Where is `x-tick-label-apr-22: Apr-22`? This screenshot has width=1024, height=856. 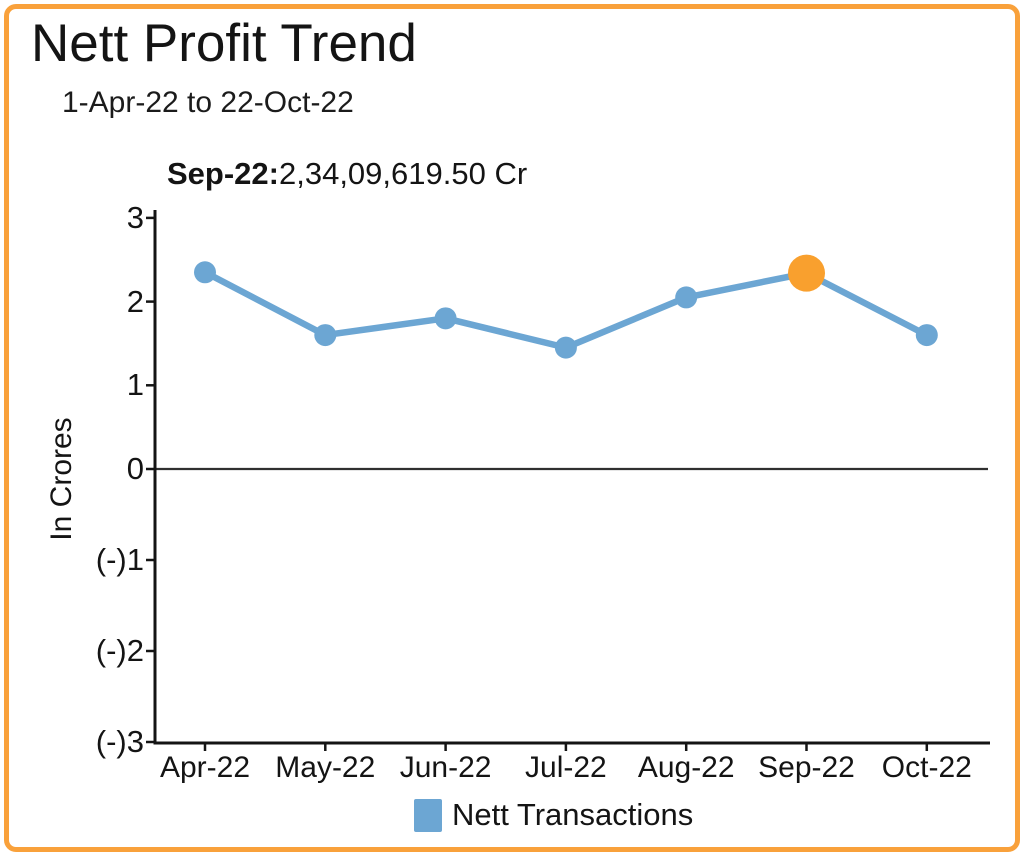
x-tick-label-apr-22: Apr-22 is located at coordinates (205, 767).